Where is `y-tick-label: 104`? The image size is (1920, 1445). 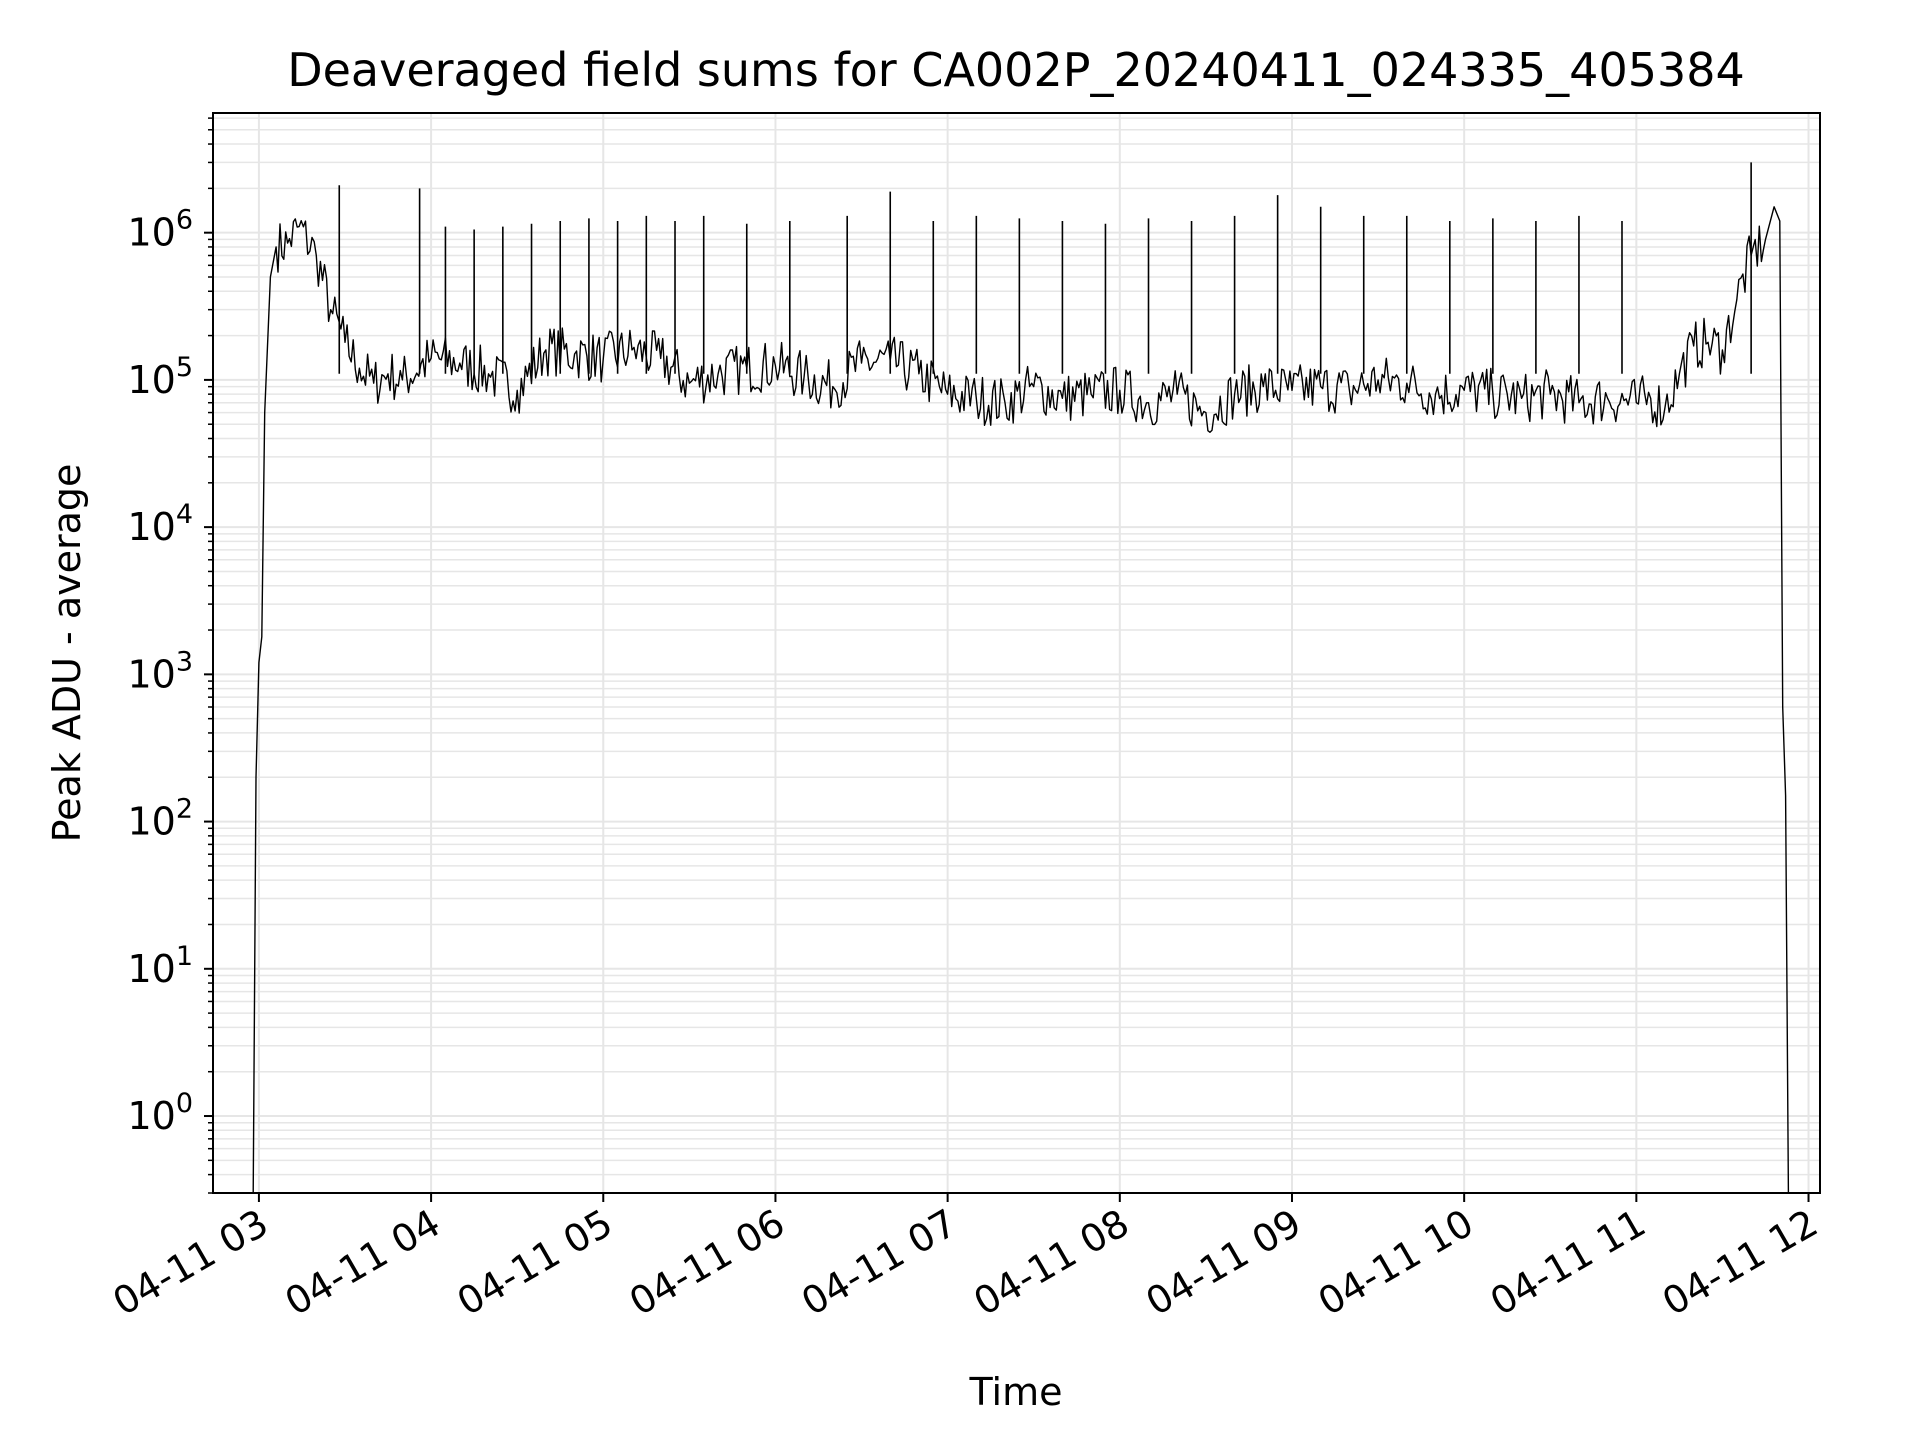 y-tick-label: 104 is located at coordinates (160, 524).